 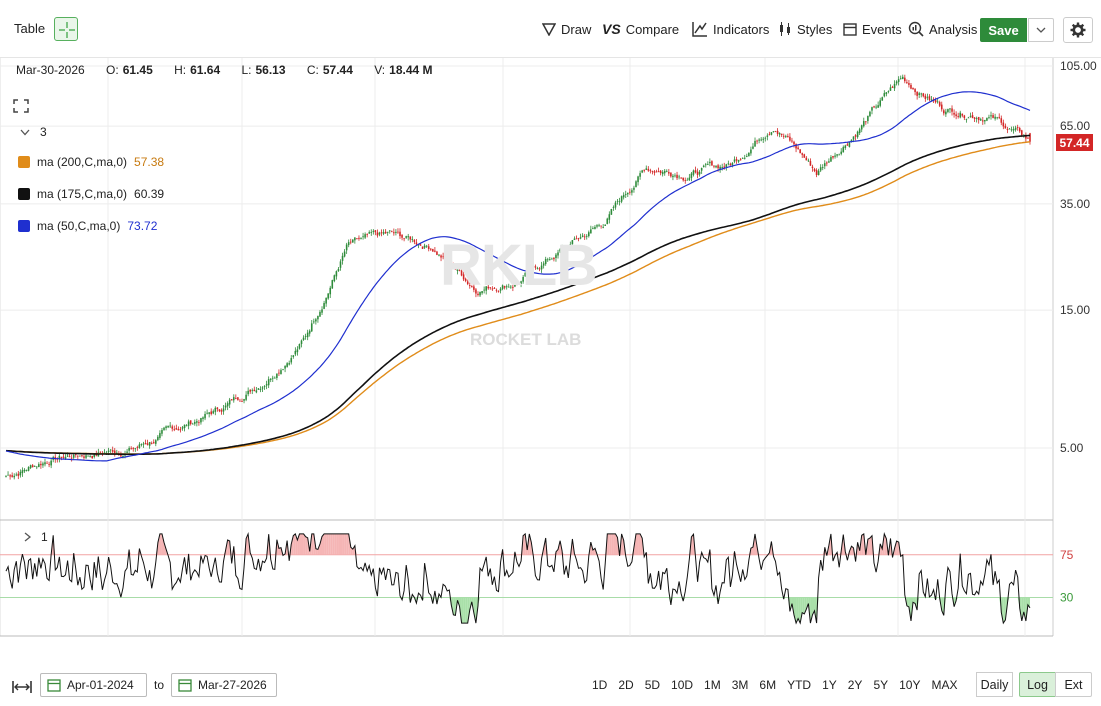 I want to click on legend-item-ma50: ma (50,C,ma,0) 73.72, so click(x=91, y=226).